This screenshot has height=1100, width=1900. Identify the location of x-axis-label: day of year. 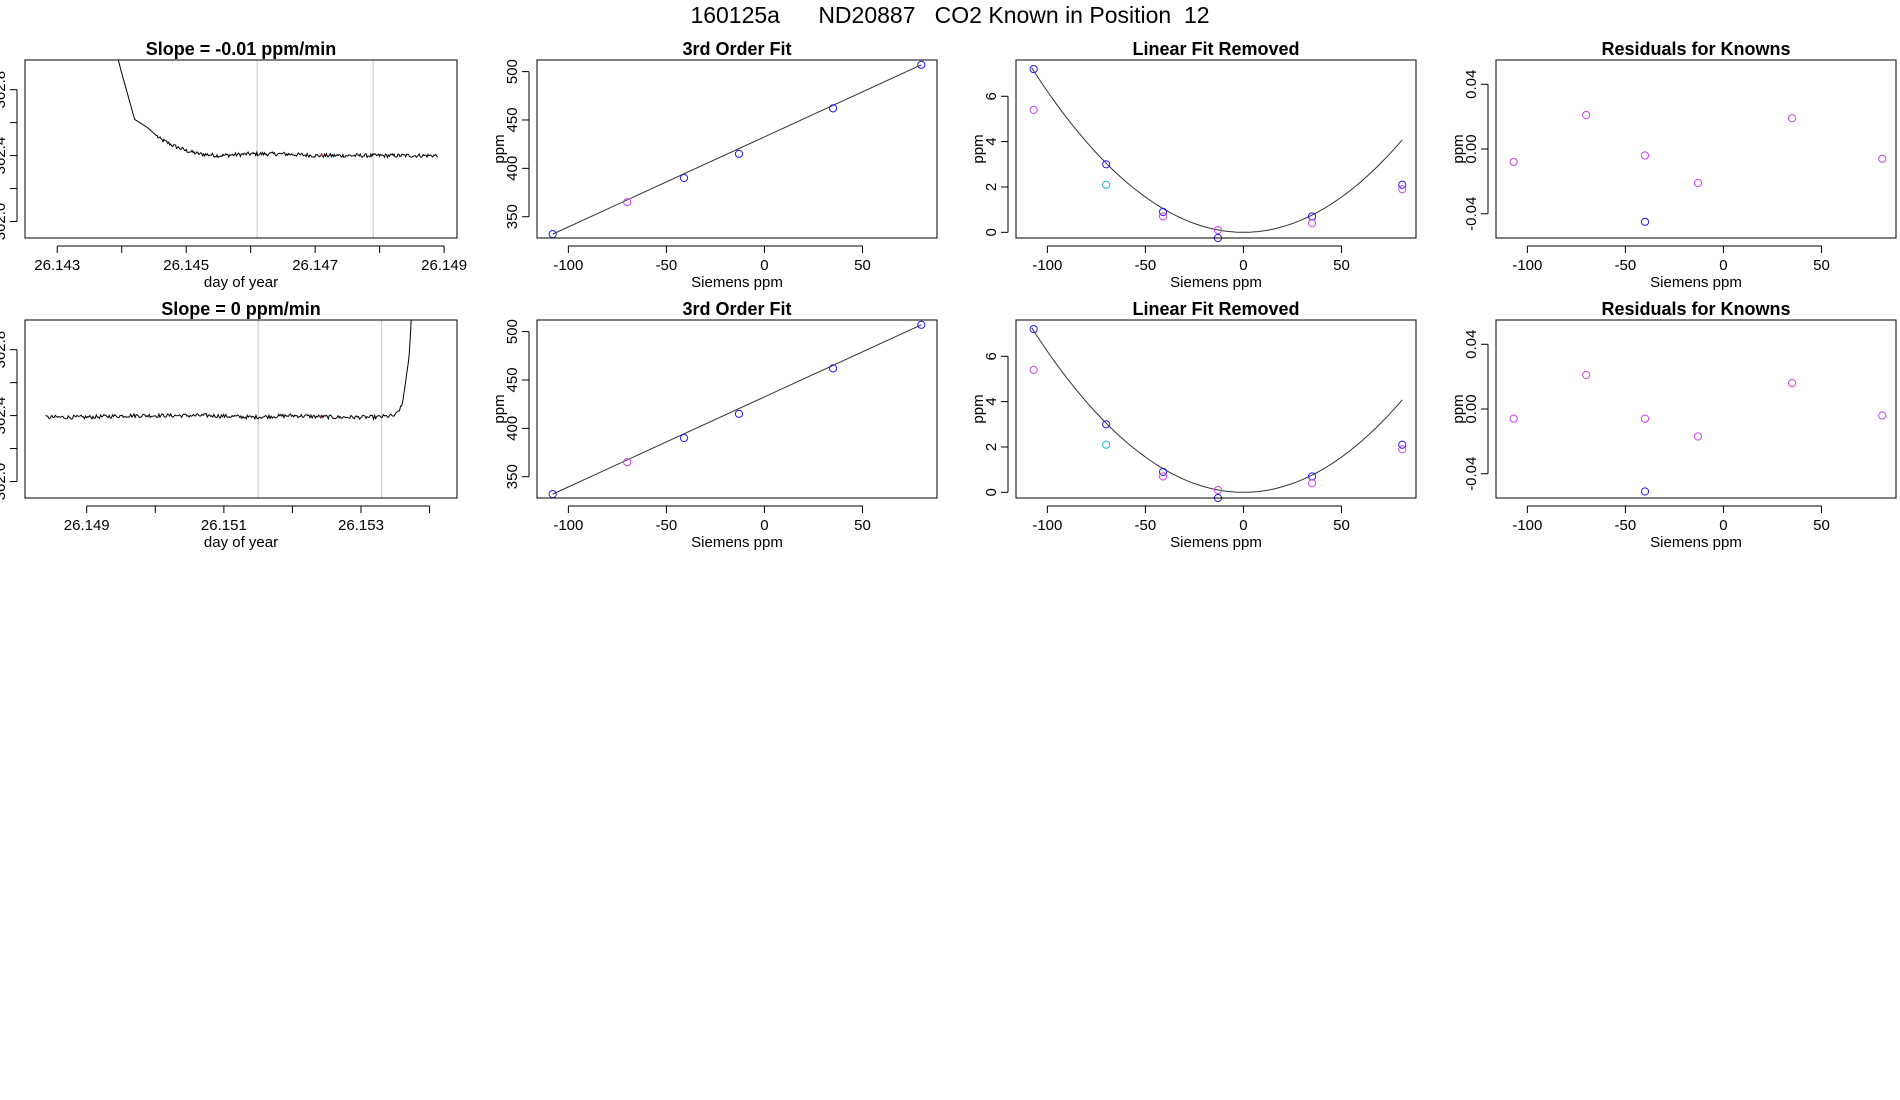
(241, 542).